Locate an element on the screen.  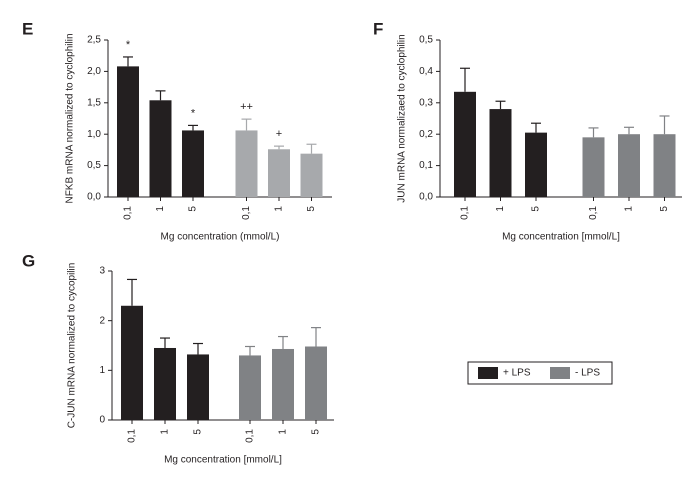
legend-label: + LPS is located at coordinates (517, 373).